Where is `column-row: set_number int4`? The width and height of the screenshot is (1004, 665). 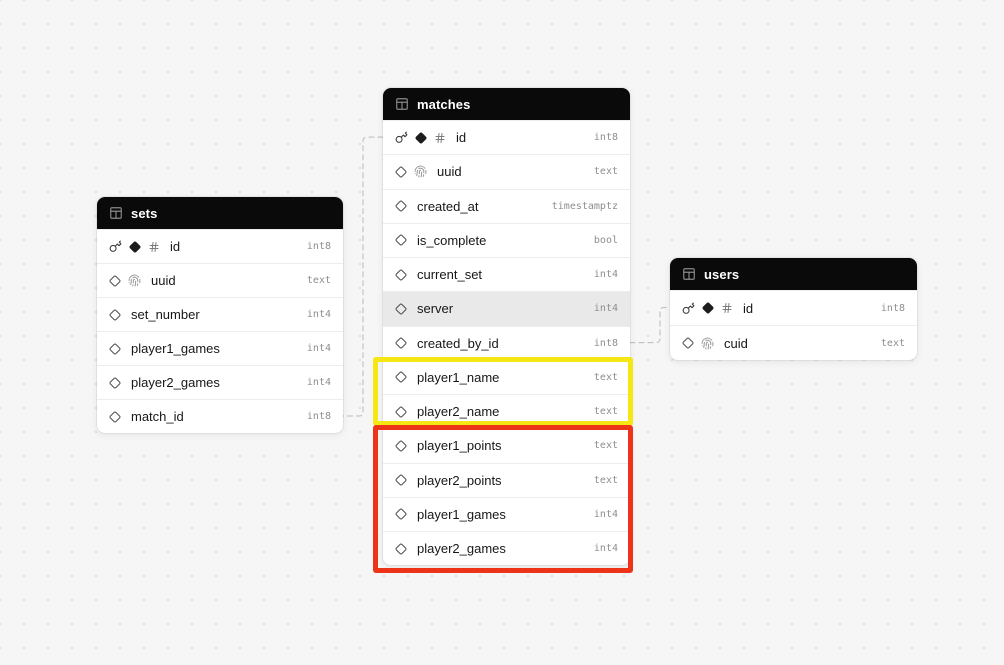 column-row: set_number int4 is located at coordinates (220, 314).